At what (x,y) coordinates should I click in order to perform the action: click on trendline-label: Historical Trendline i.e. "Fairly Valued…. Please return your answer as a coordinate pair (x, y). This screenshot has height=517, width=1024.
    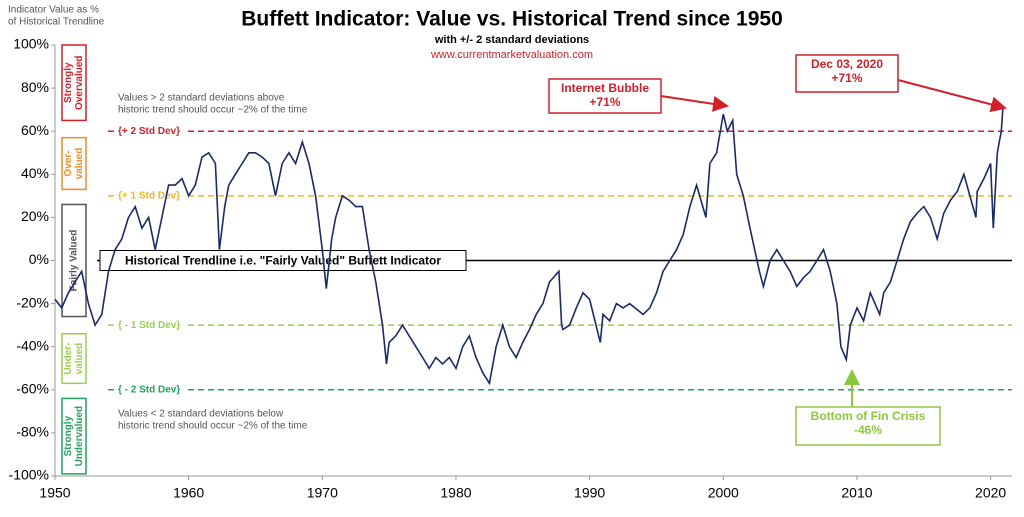
    Looking at the image, I should click on (283, 261).